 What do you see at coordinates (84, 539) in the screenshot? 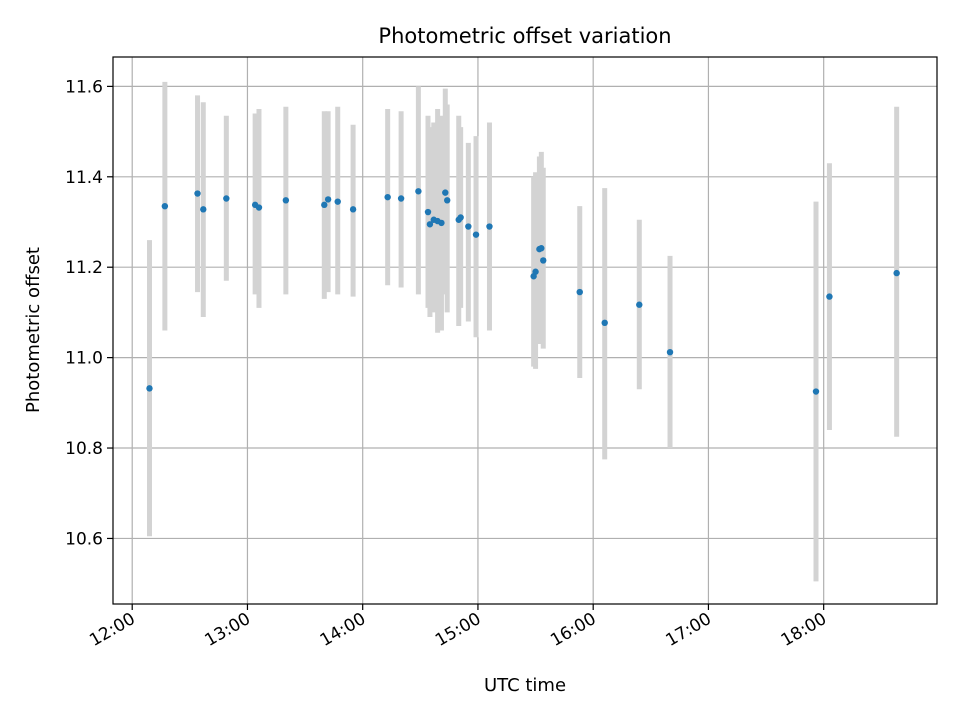
I see `y-tick-label: 10.6` at bounding box center [84, 539].